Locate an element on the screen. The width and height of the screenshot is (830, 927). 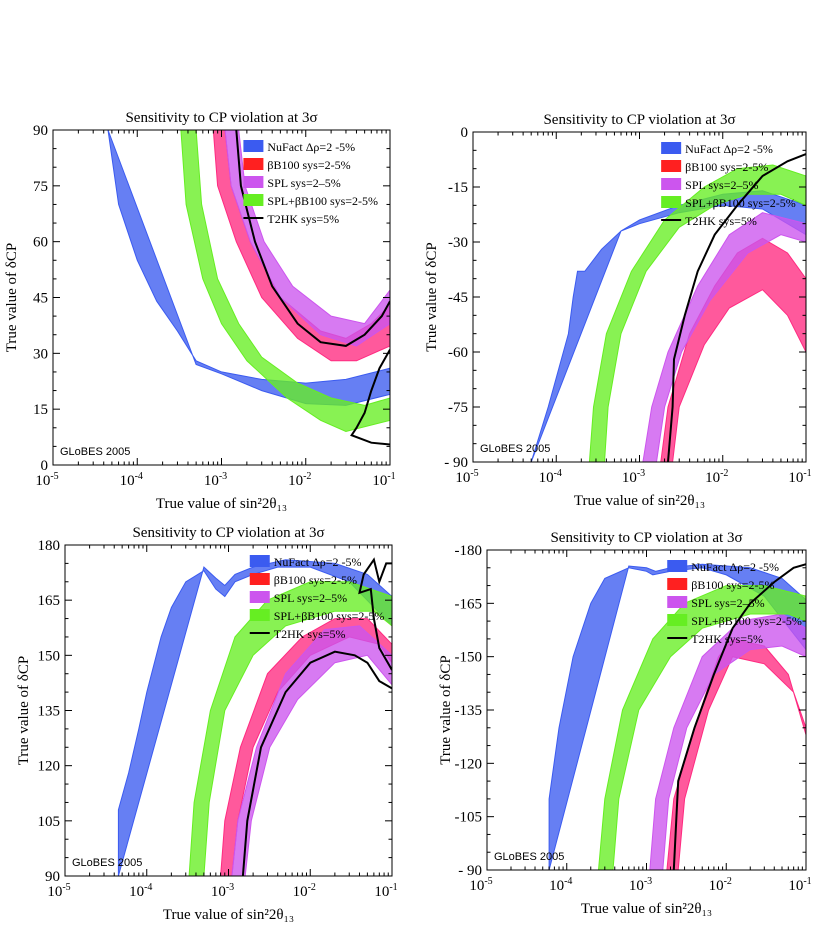
y-tick-label: -30 is located at coordinates (458, 243).